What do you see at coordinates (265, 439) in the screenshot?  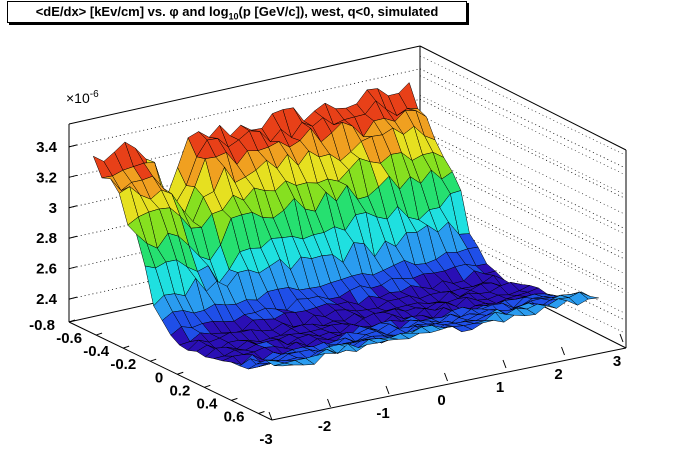 I see `x-tick-label: -3` at bounding box center [265, 439].